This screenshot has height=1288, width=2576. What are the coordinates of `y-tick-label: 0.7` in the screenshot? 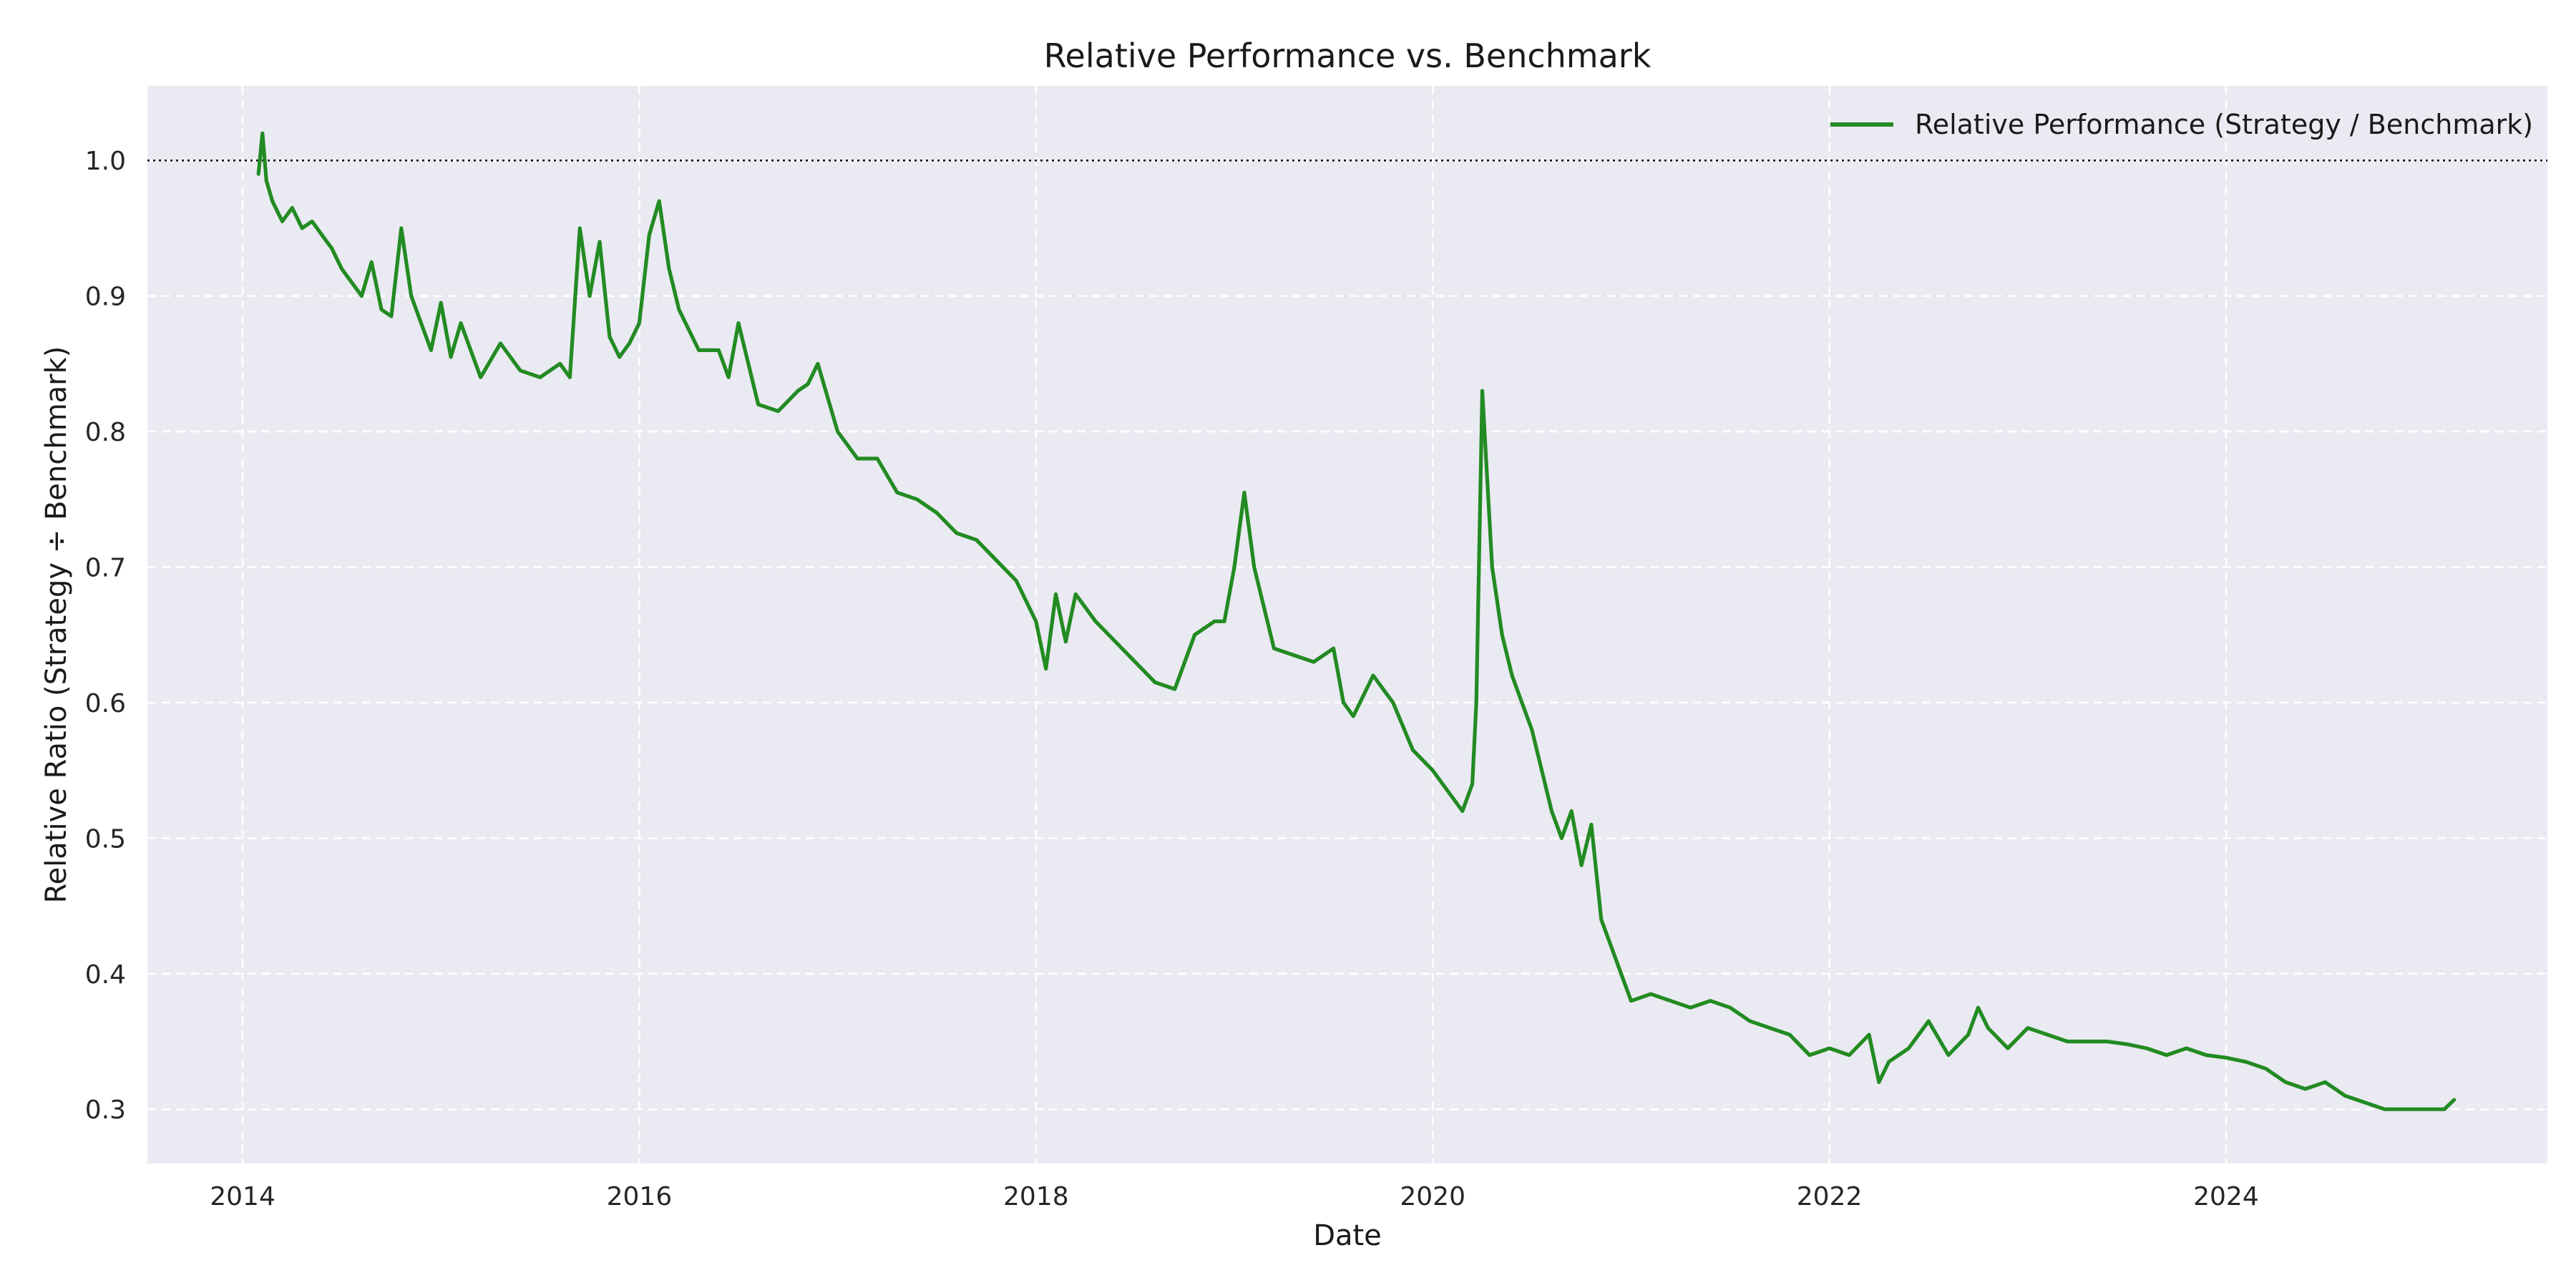 It's located at (105, 567).